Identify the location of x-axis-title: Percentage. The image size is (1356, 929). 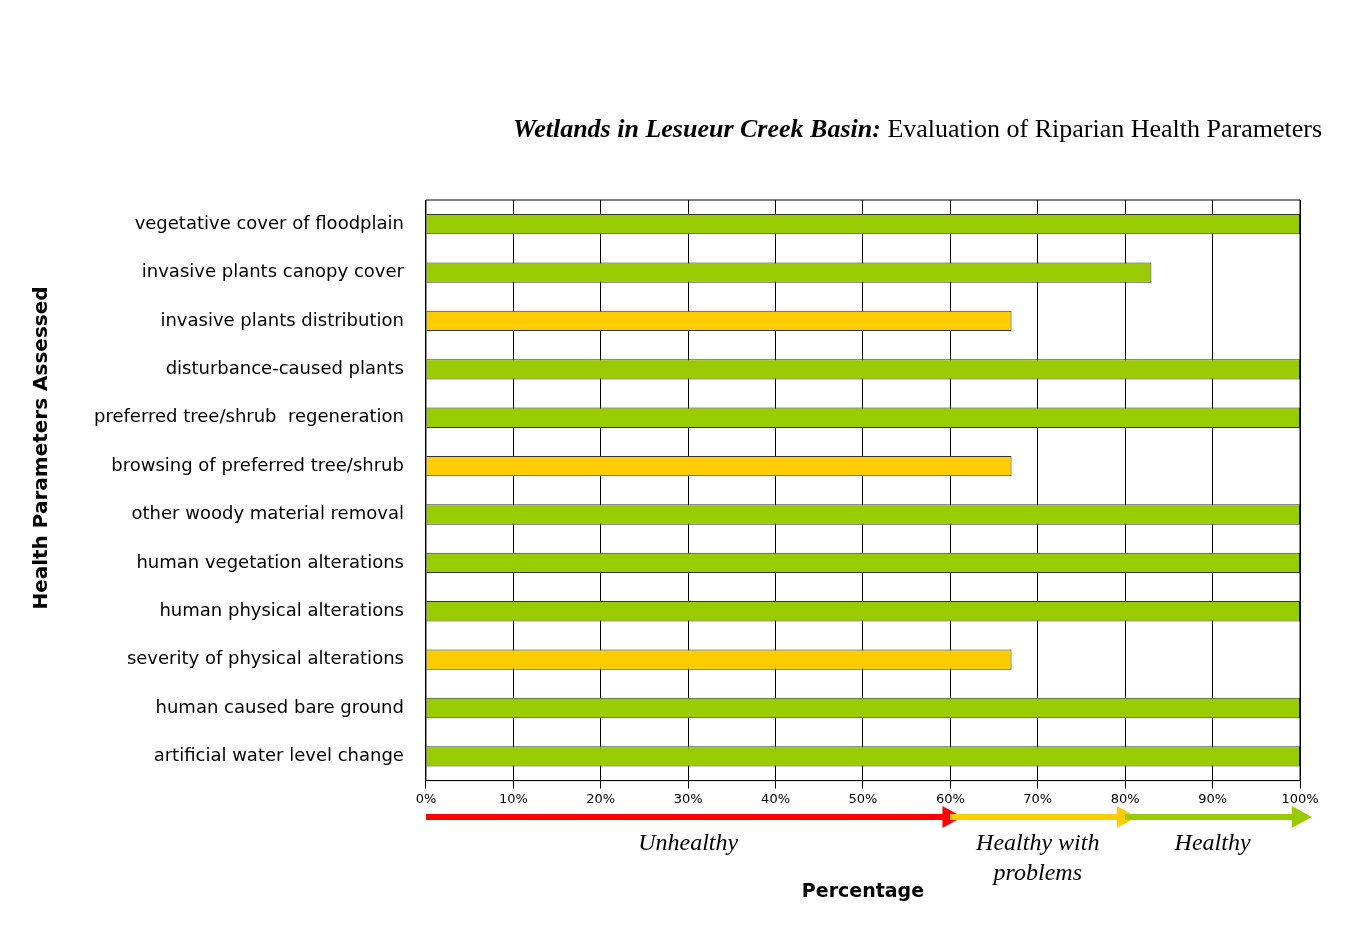
(863, 889).